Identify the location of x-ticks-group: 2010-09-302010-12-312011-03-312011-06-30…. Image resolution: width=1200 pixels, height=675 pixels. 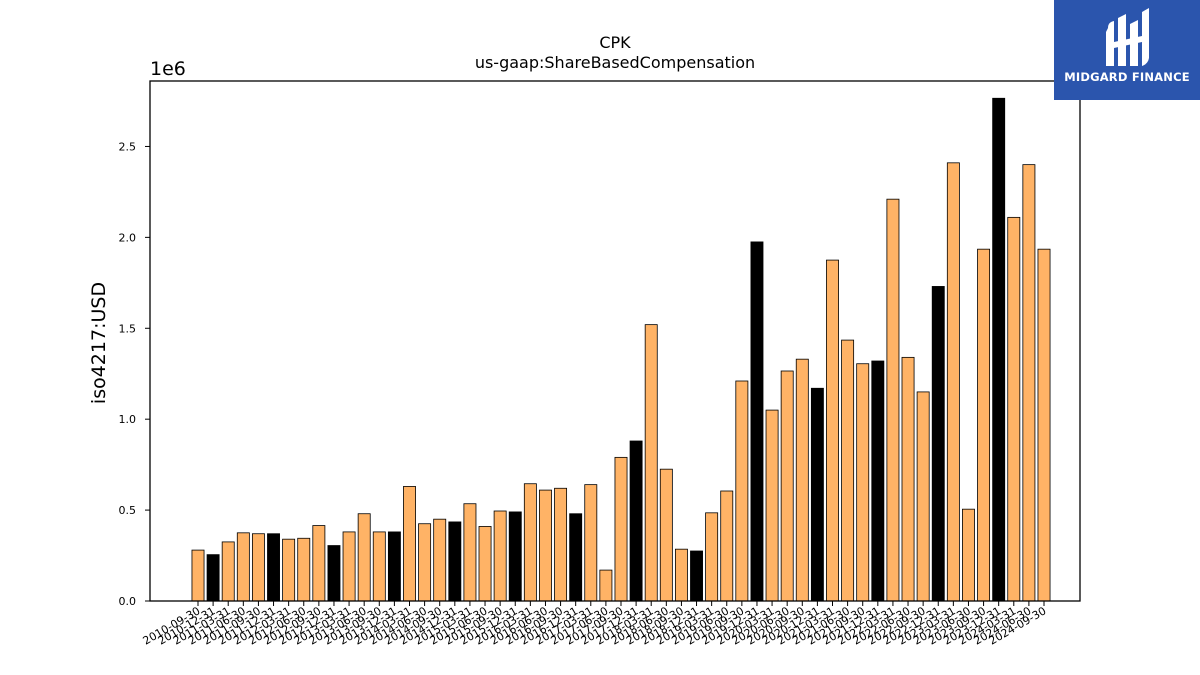
(595, 624).